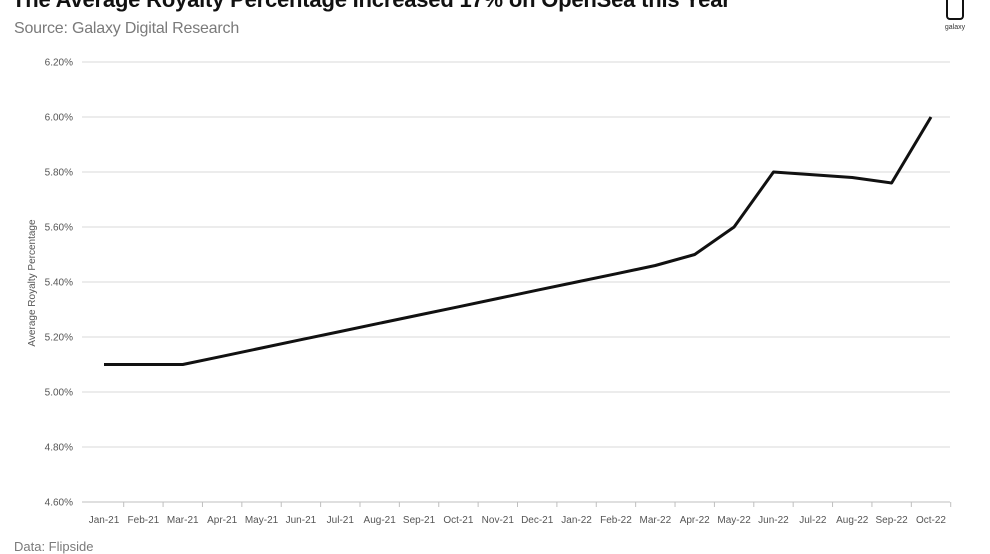  Describe the element at coordinates (222, 520) in the screenshot. I see `x-tick-label: Apr-21` at that location.